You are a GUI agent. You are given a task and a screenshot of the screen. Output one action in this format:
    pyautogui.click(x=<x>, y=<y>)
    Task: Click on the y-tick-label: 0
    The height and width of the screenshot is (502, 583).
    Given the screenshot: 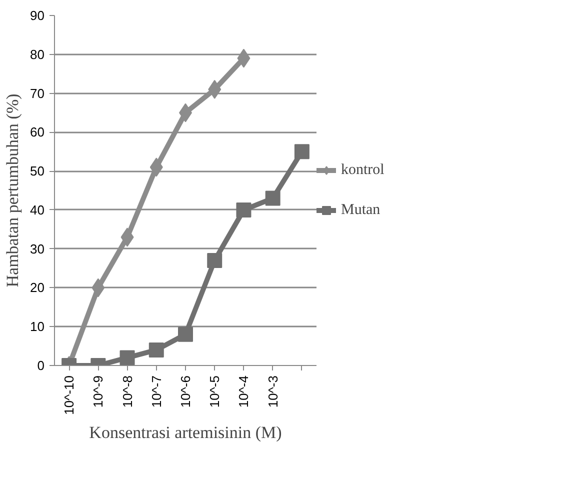 What is the action you would take?
    pyautogui.click(x=41, y=365)
    